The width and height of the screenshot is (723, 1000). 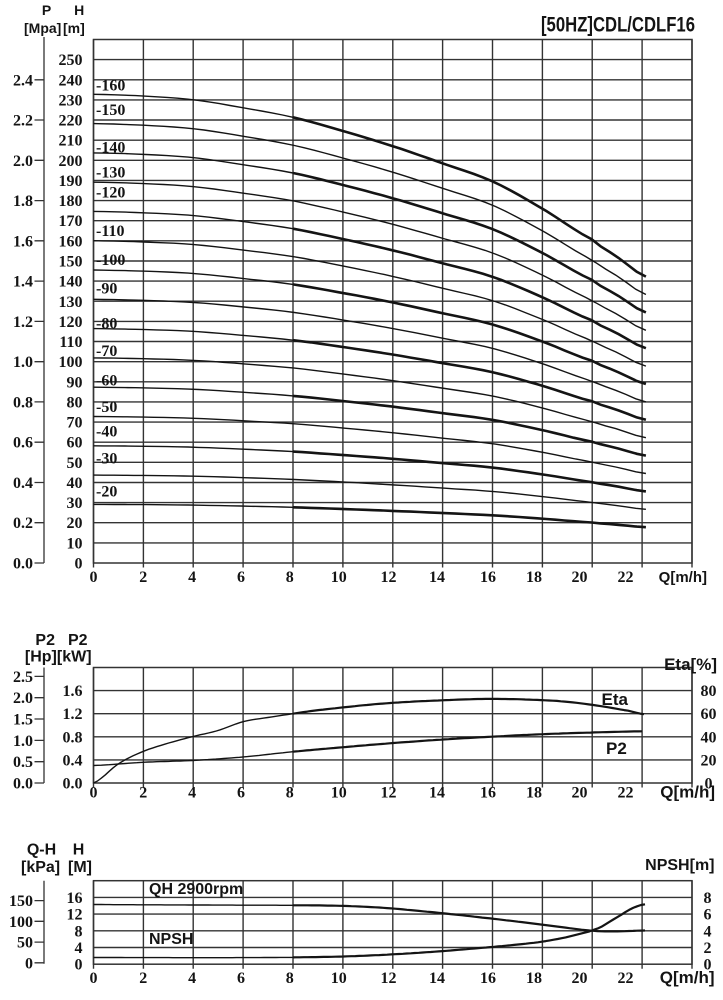 I want to click on svg-text: -80, so click(x=106, y=324).